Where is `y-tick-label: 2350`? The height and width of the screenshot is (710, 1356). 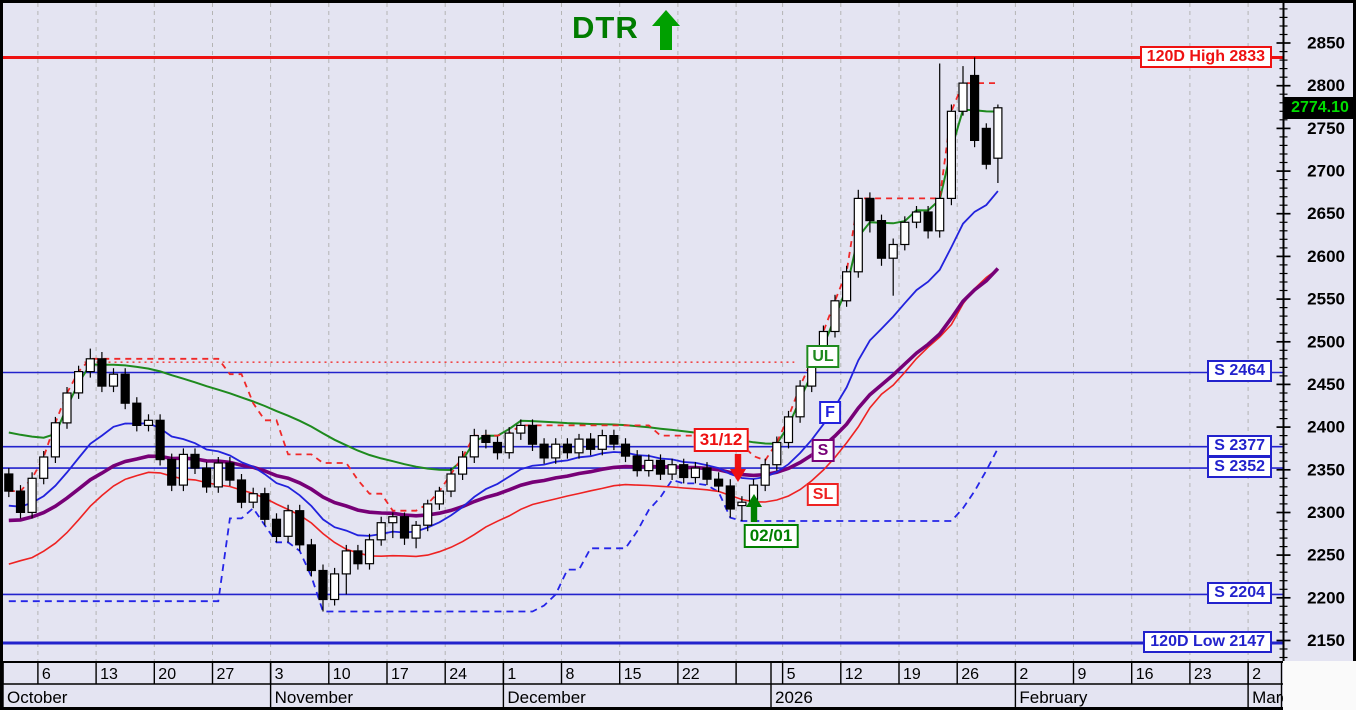 y-tick-label: 2350 is located at coordinates (1326, 469).